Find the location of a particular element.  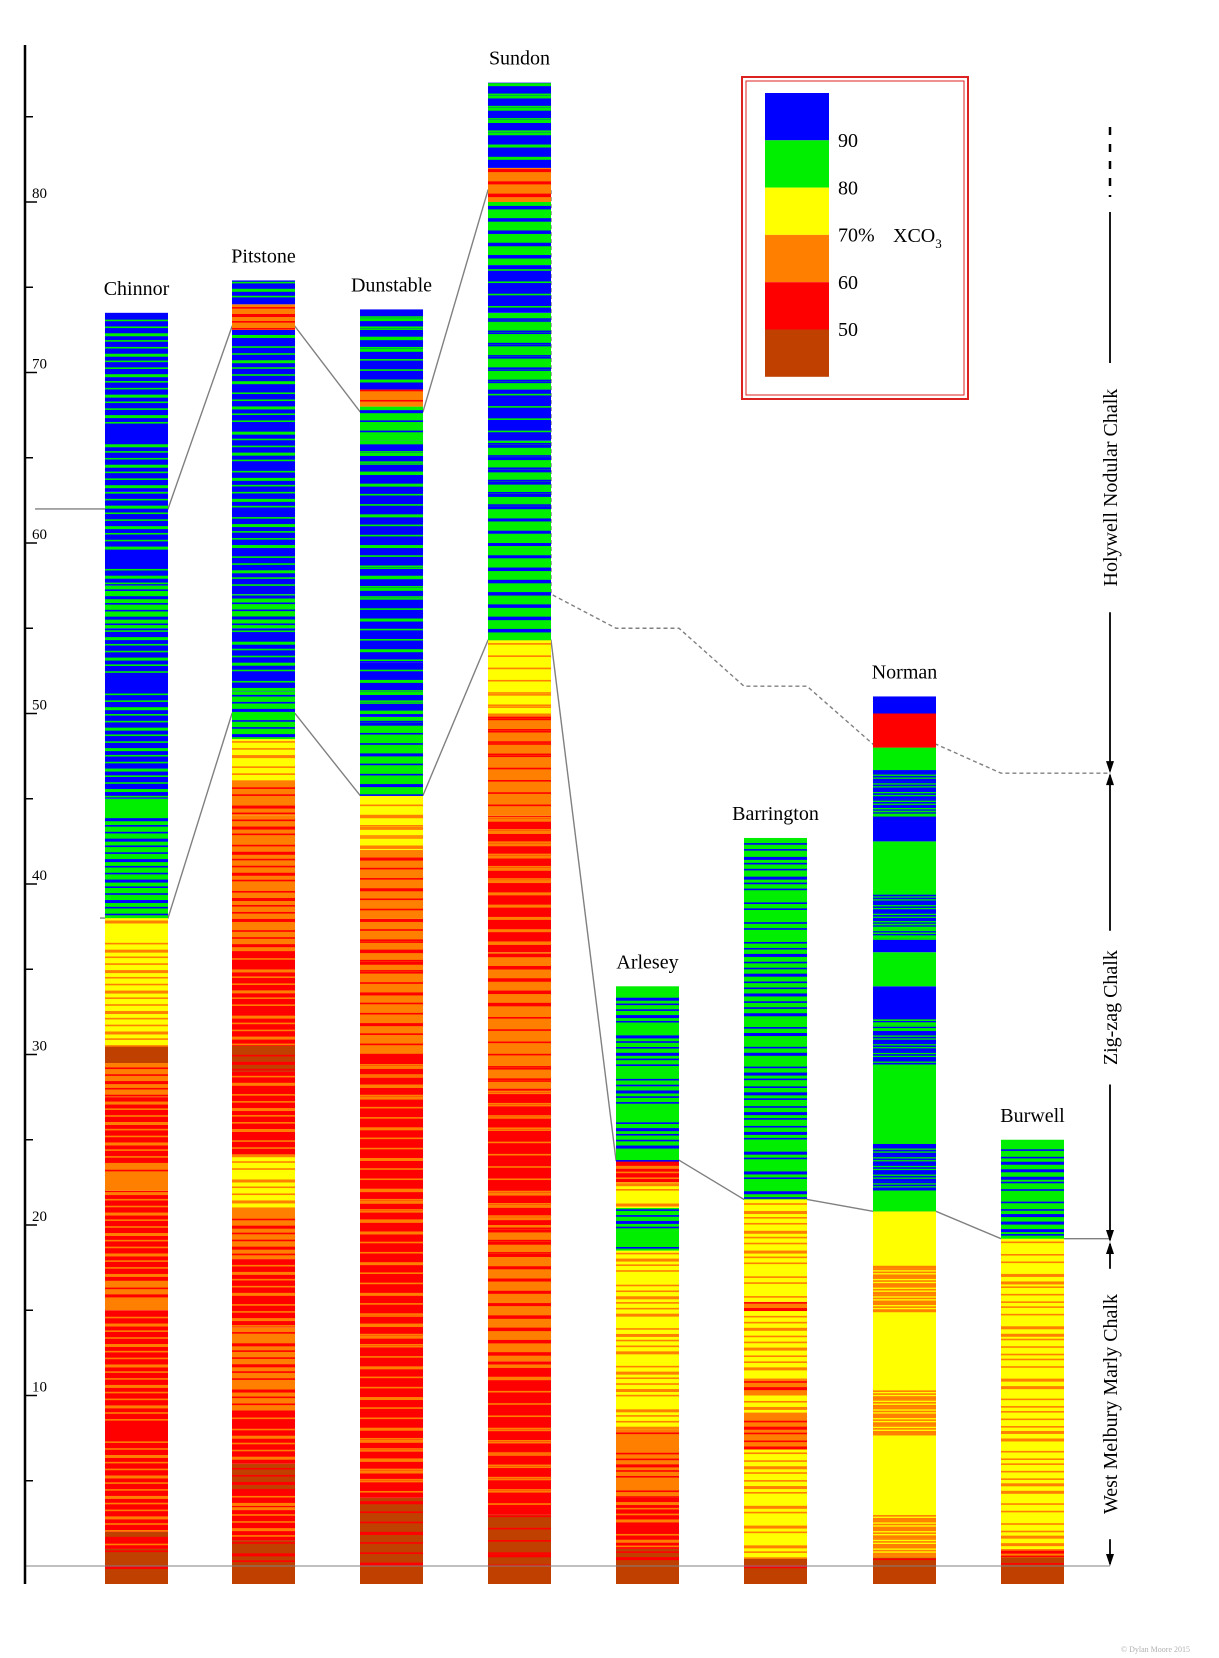

legend-unit: XCO3 is located at coordinates (917, 238).